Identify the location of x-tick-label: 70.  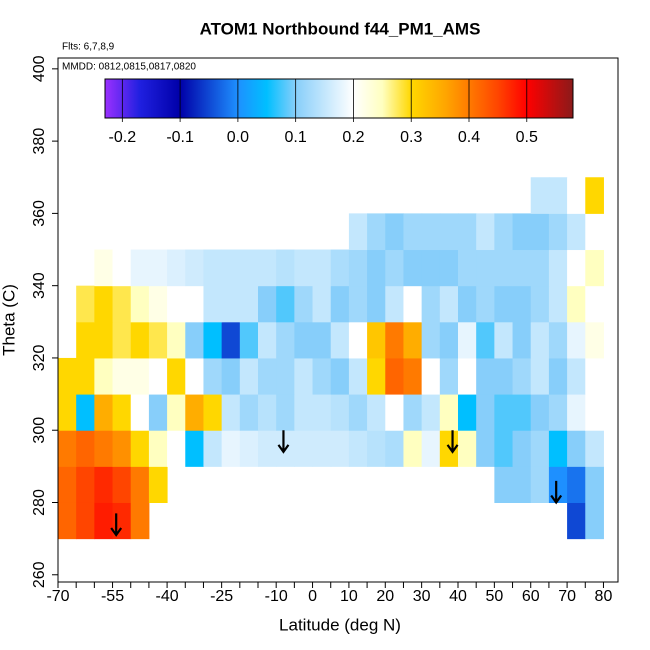
(567, 596).